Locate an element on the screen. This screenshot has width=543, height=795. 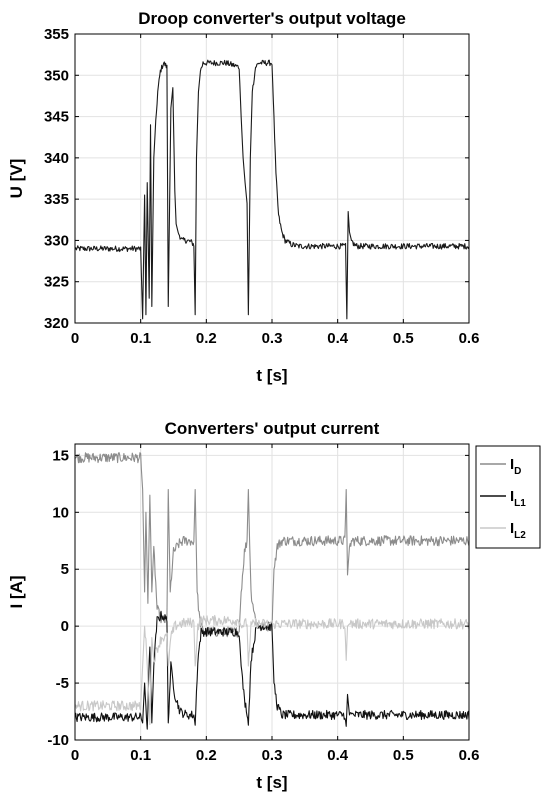
current-series-l2 is located at coordinates (272, 670).